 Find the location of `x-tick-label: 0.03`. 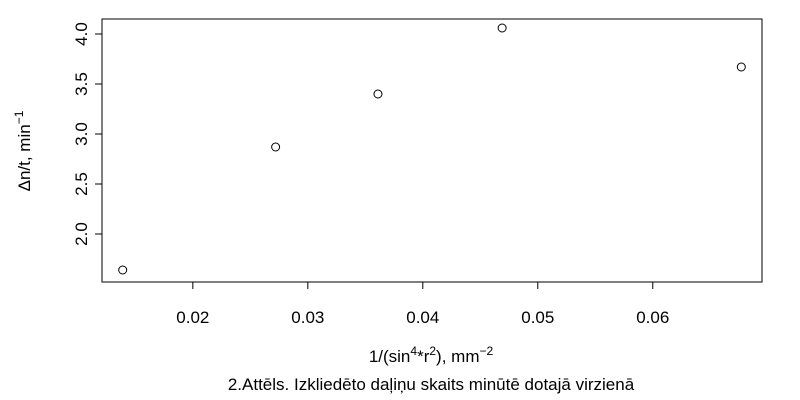

x-tick-label: 0.03 is located at coordinates (307, 317).